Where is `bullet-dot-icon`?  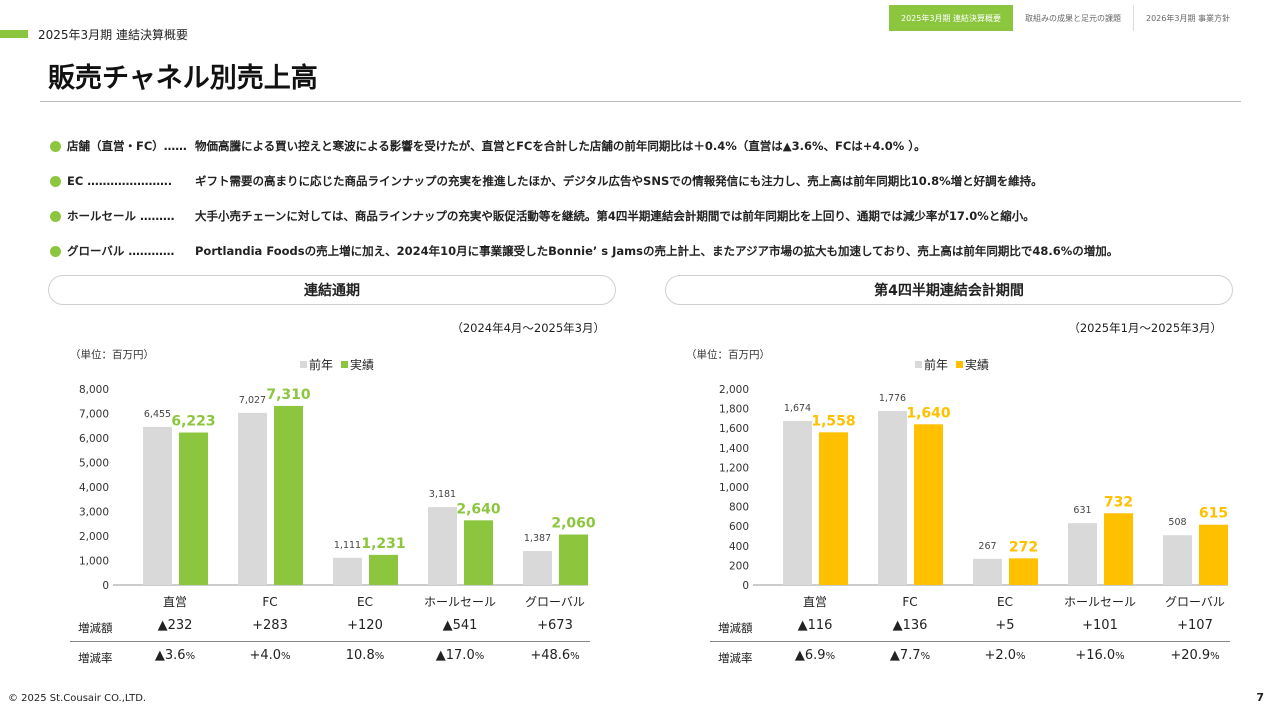
bullet-dot-icon is located at coordinates (55, 251).